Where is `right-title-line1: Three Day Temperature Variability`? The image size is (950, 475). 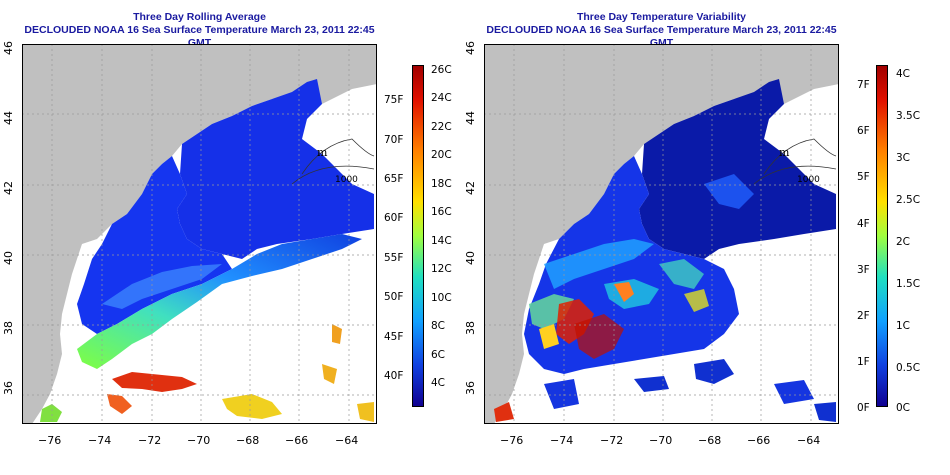 right-title-line1: Three Day Temperature Variability is located at coordinates (661, 17).